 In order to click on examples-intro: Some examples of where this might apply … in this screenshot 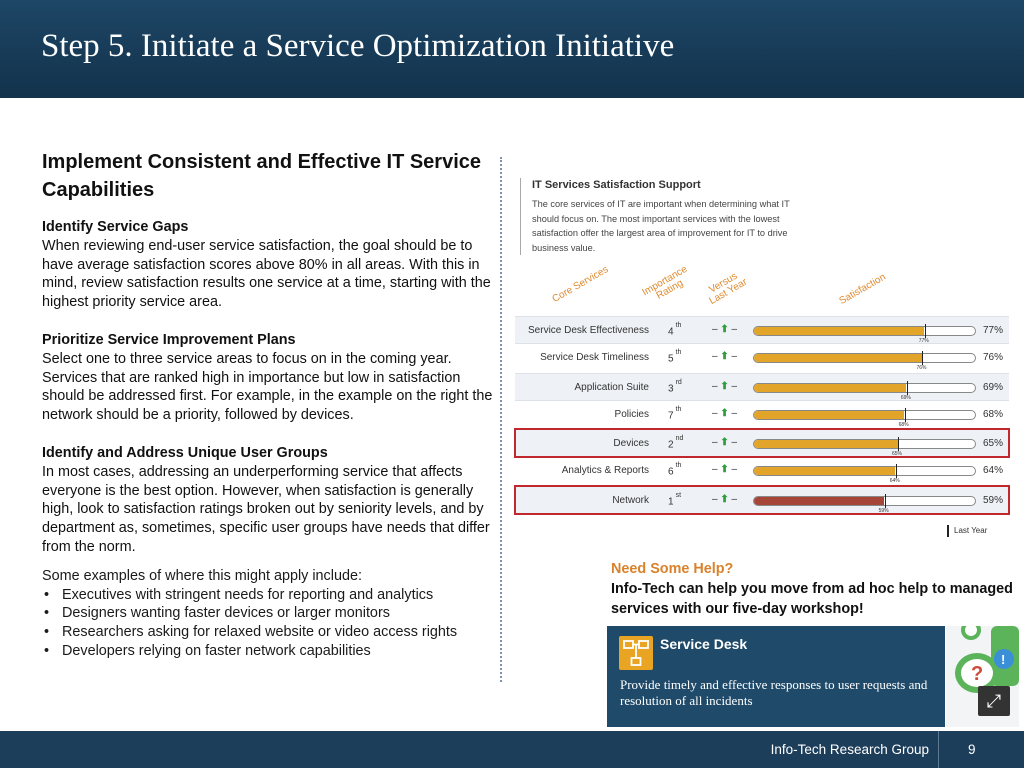, I will do `click(202, 575)`.